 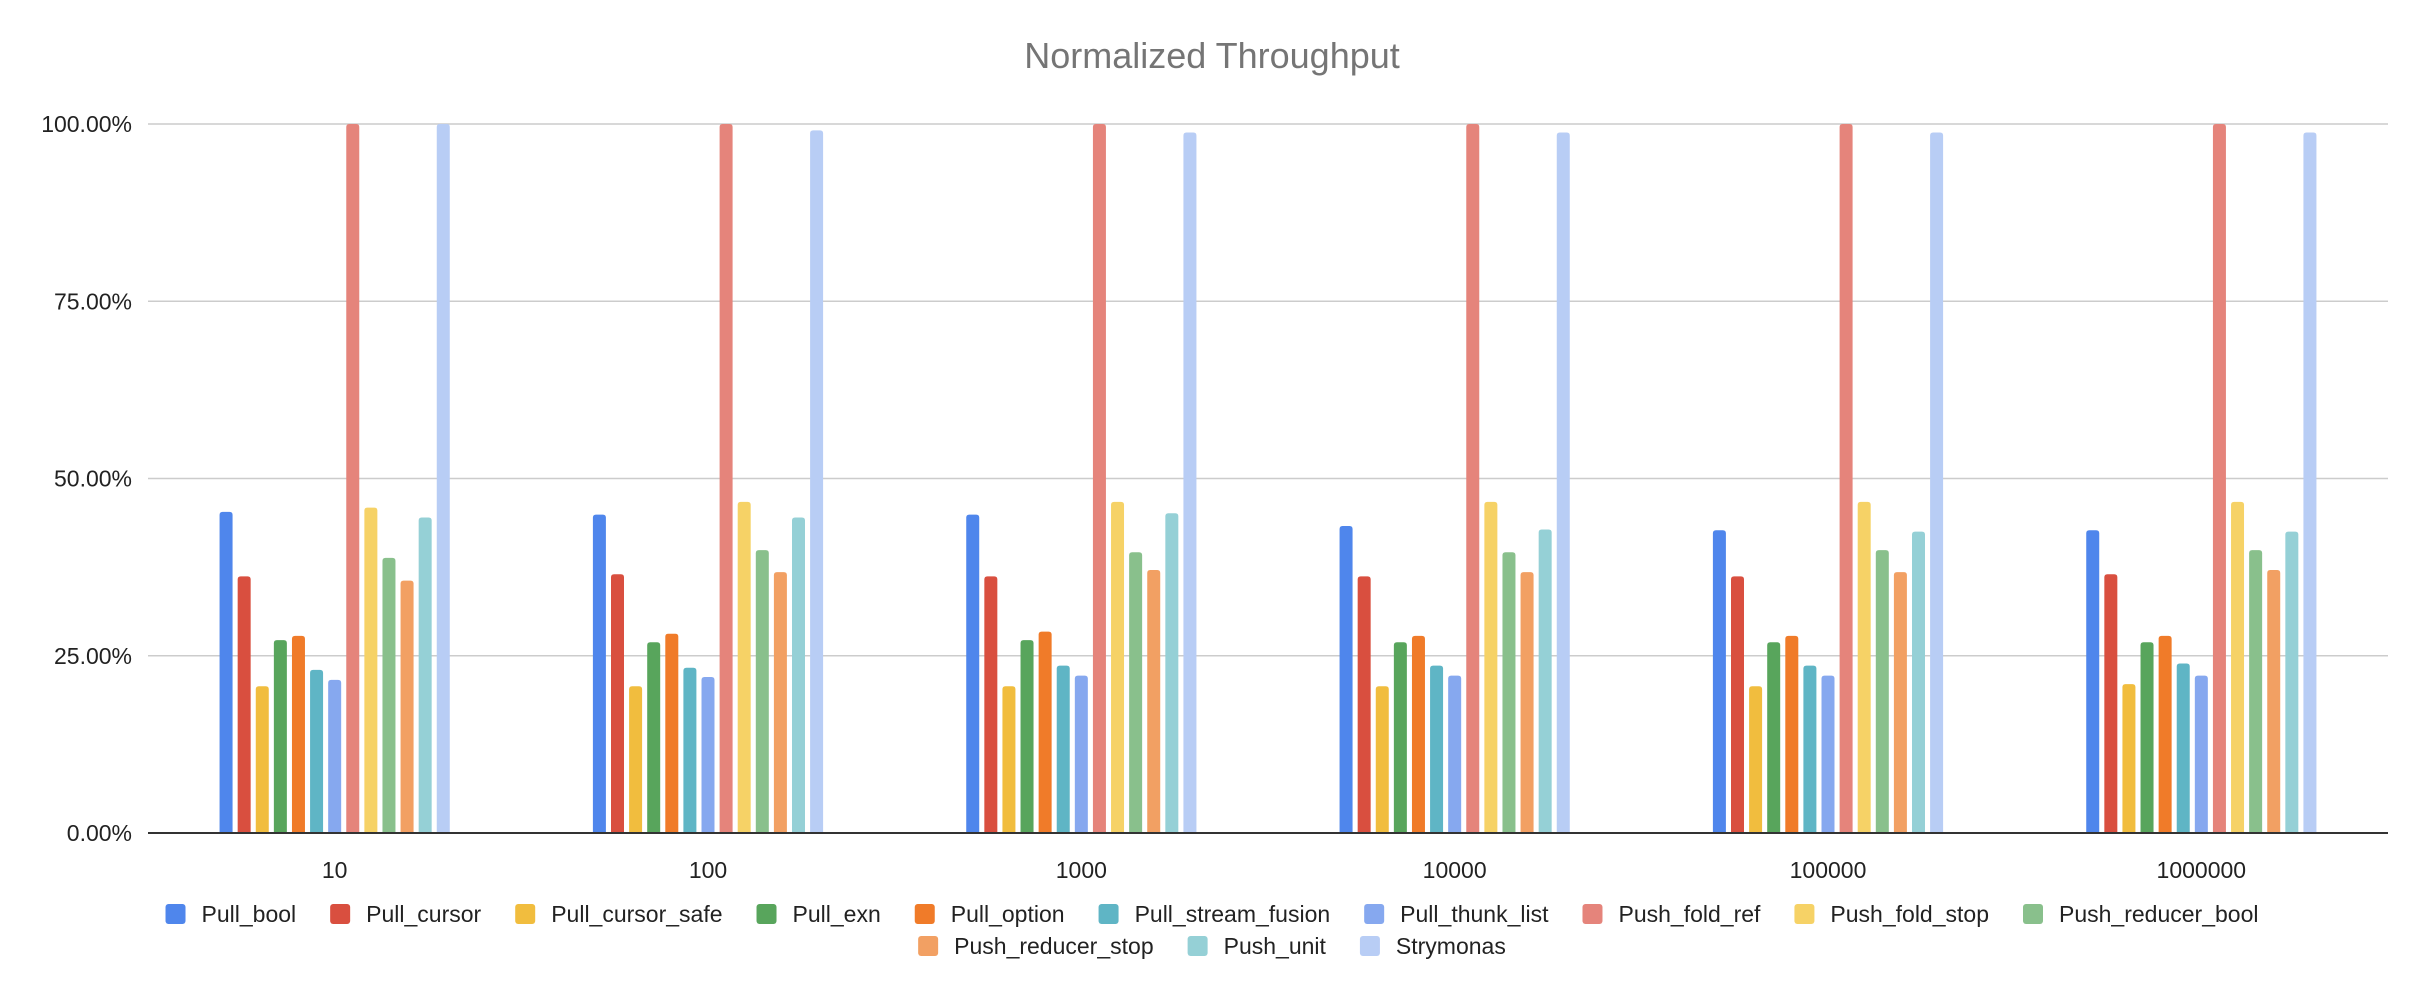 I want to click on legend-label: Pull_option, so click(x=1008, y=914).